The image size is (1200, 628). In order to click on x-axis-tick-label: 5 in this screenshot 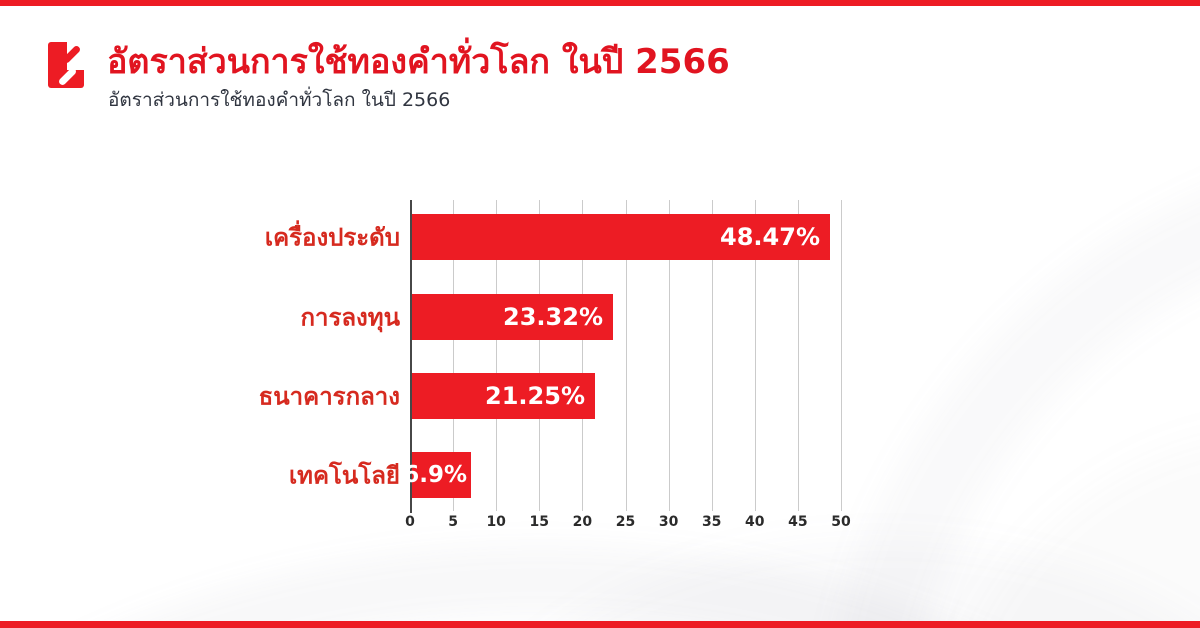, I will do `click(453, 522)`.